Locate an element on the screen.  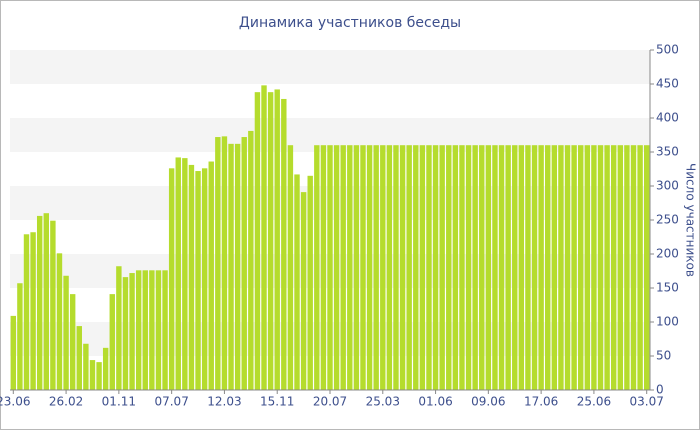
y-tick-label: 450 is located at coordinates (667, 84).